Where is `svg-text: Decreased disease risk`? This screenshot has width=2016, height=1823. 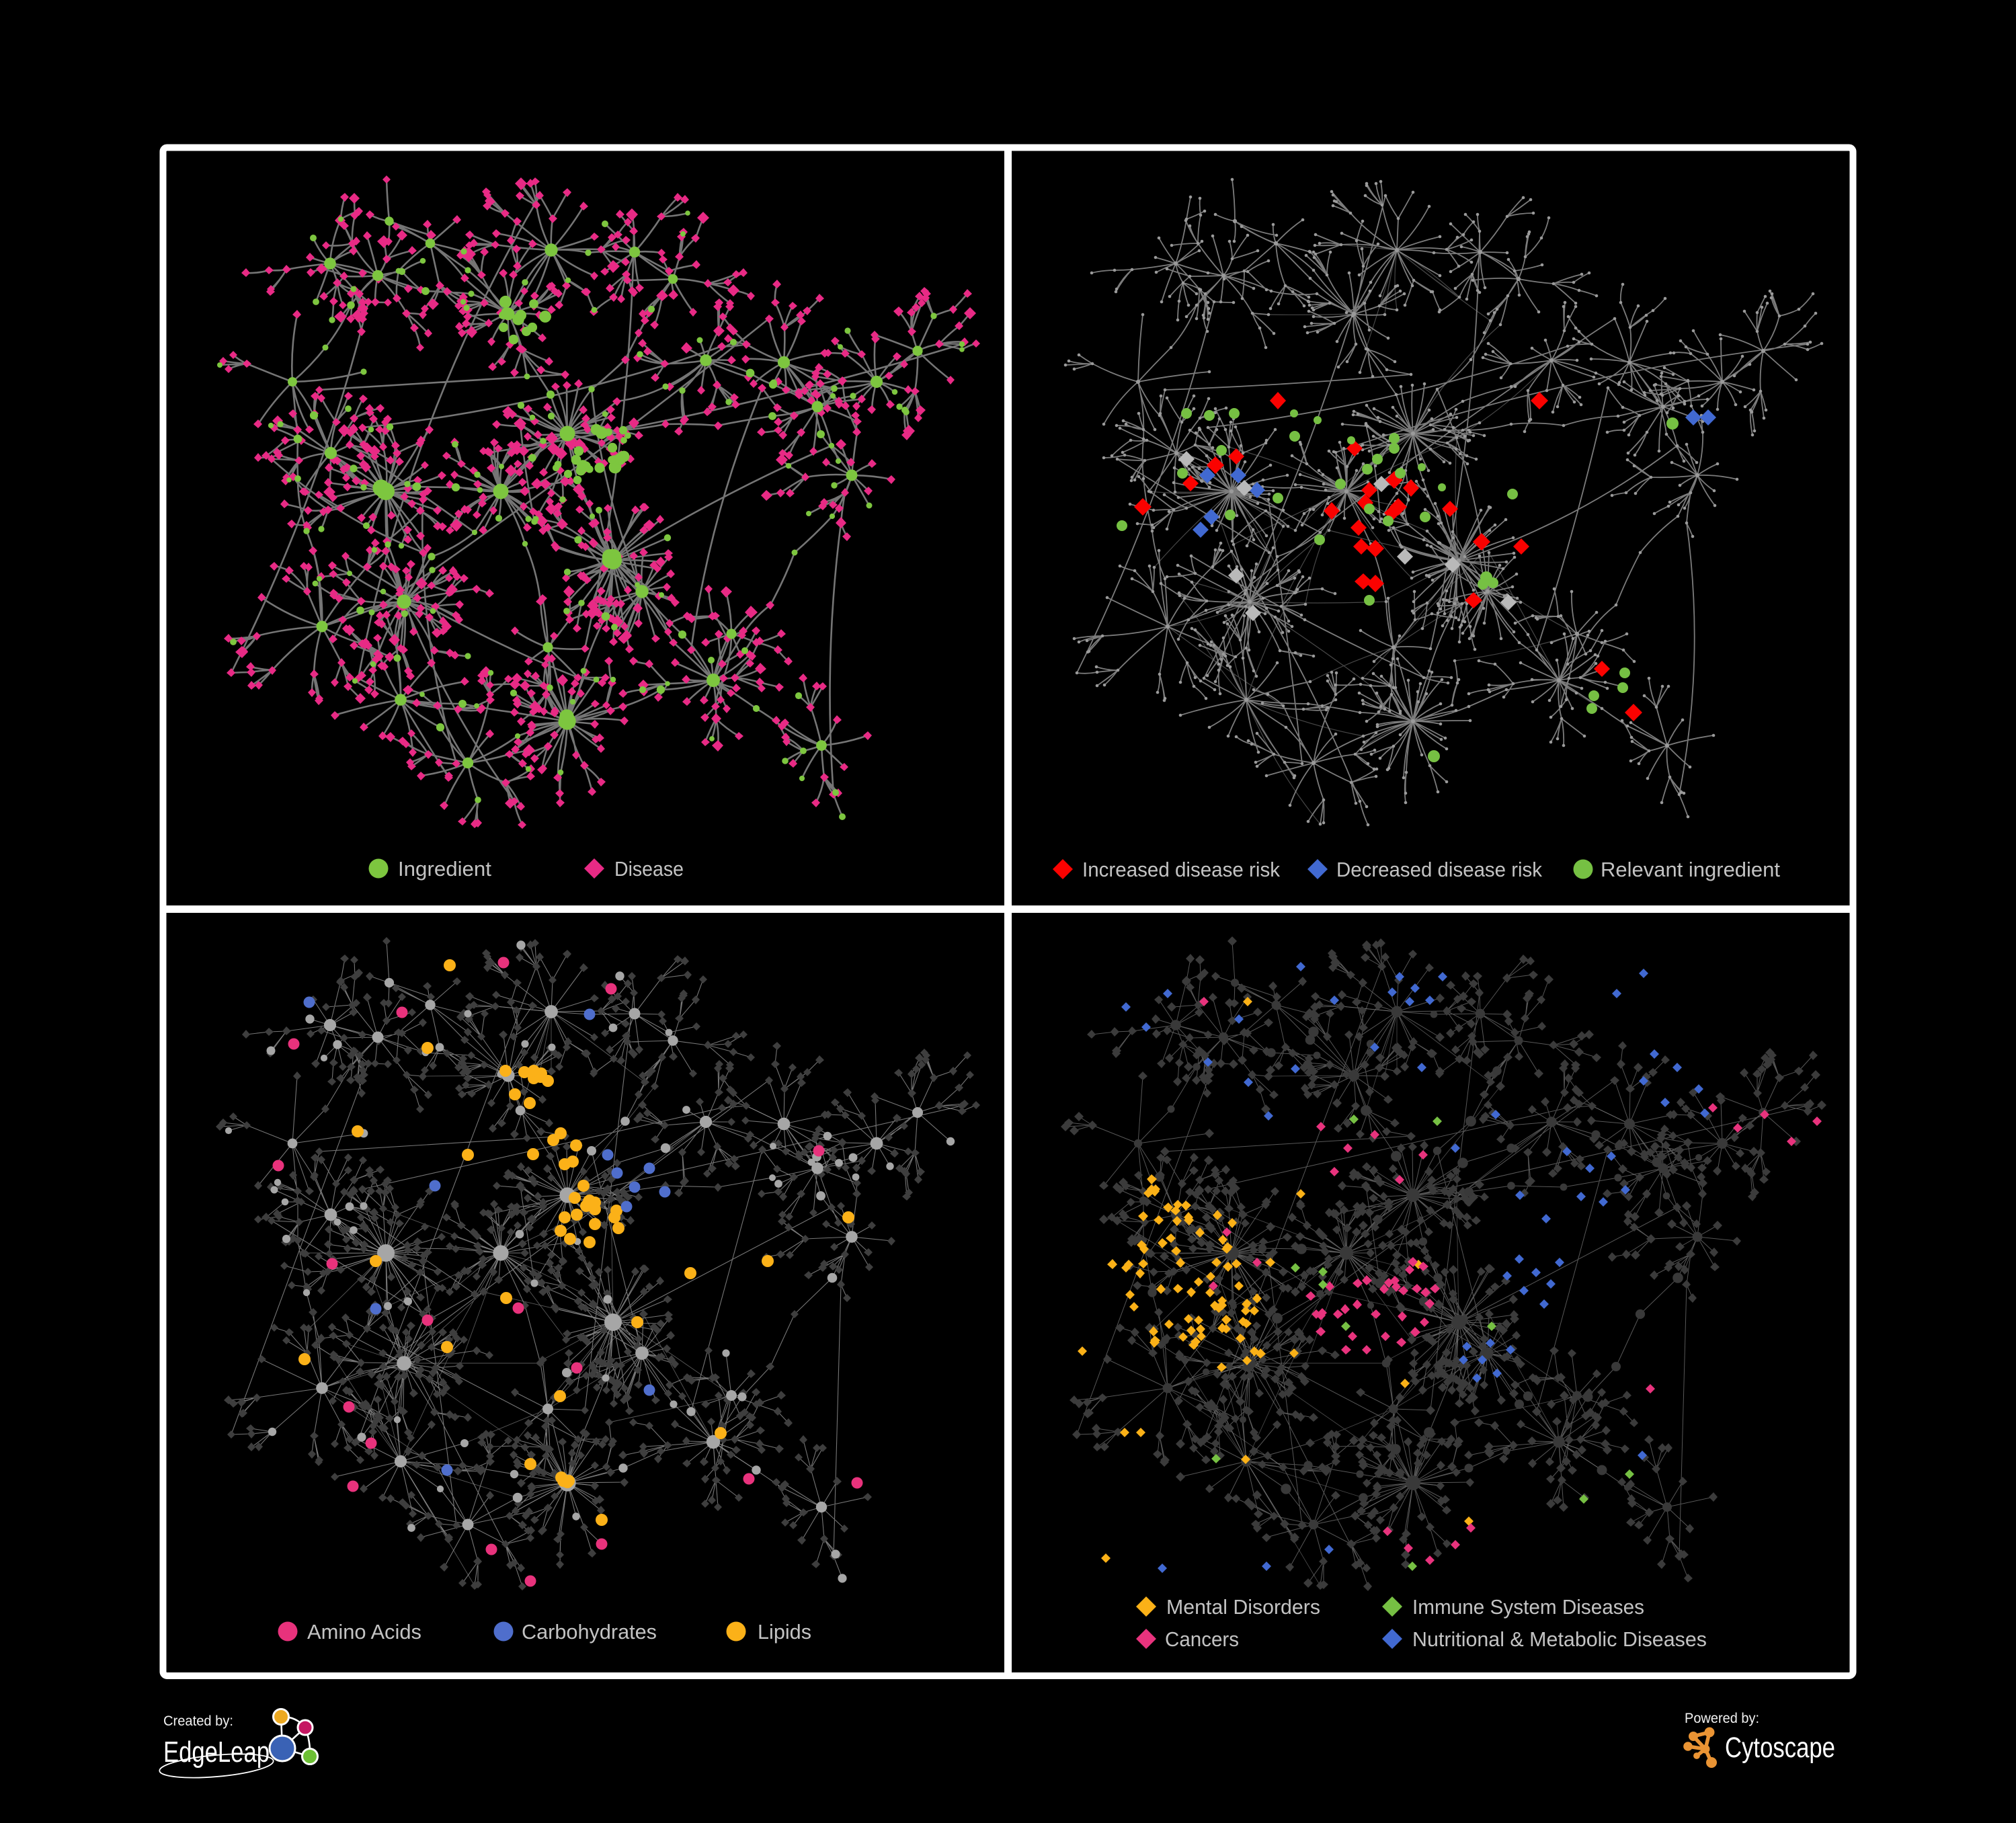 svg-text: Decreased disease risk is located at coordinates (1439, 869).